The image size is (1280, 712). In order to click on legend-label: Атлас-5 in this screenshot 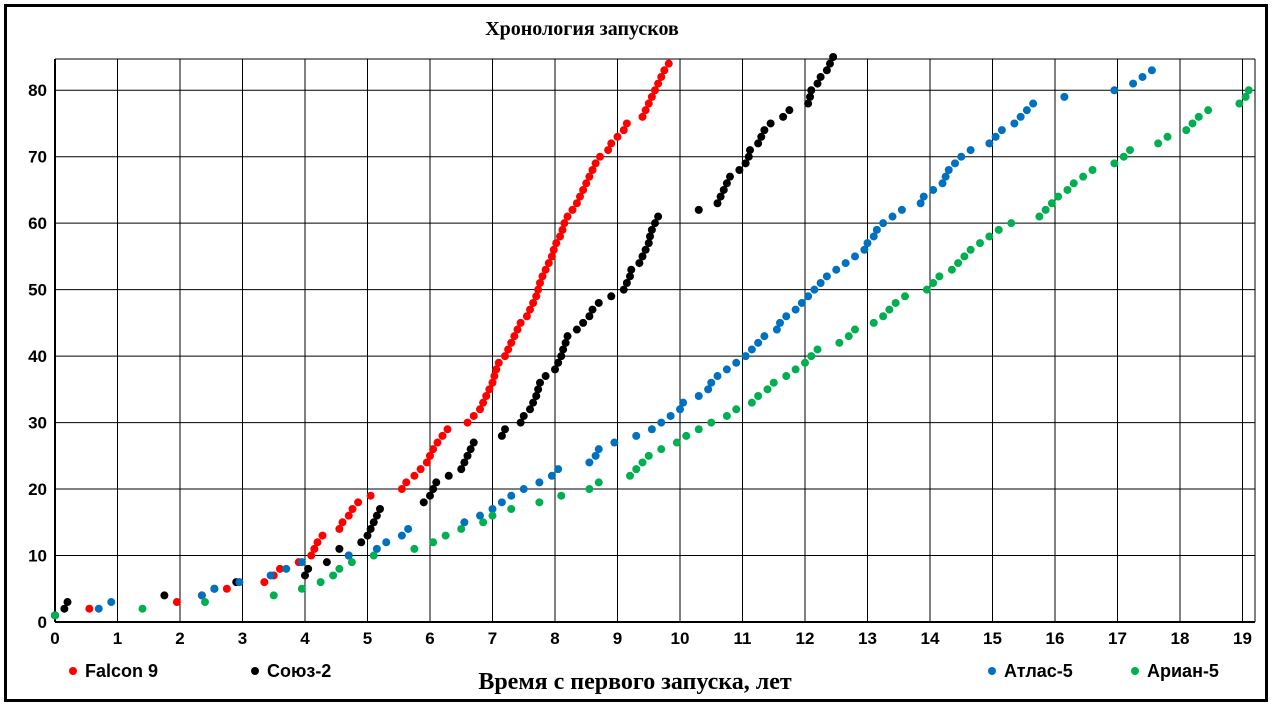, I will do `click(1038, 671)`.